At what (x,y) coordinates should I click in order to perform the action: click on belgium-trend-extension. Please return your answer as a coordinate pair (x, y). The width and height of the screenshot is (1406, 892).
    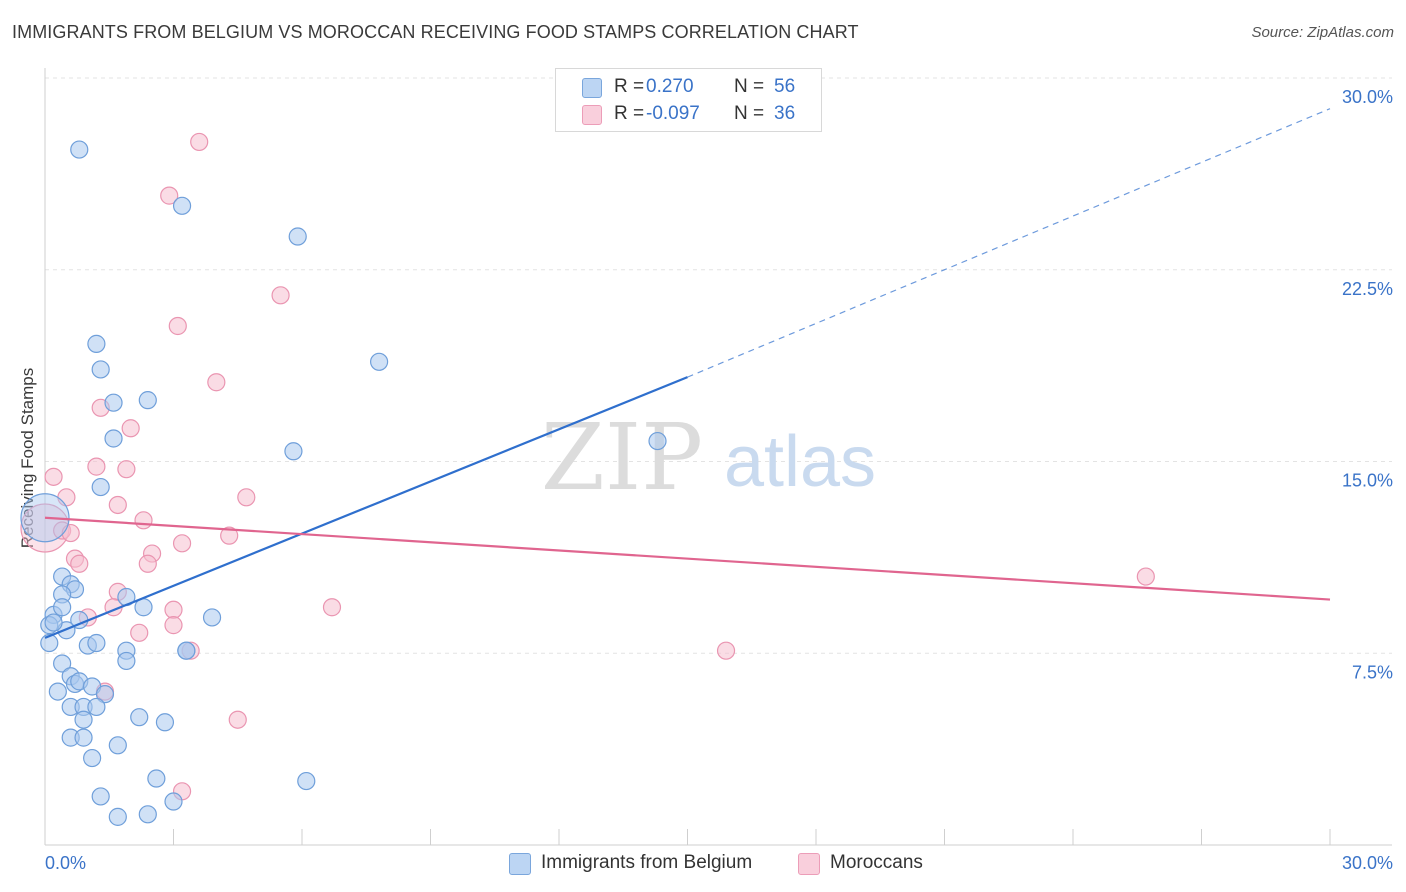
    Looking at the image, I should click on (1009, 243).